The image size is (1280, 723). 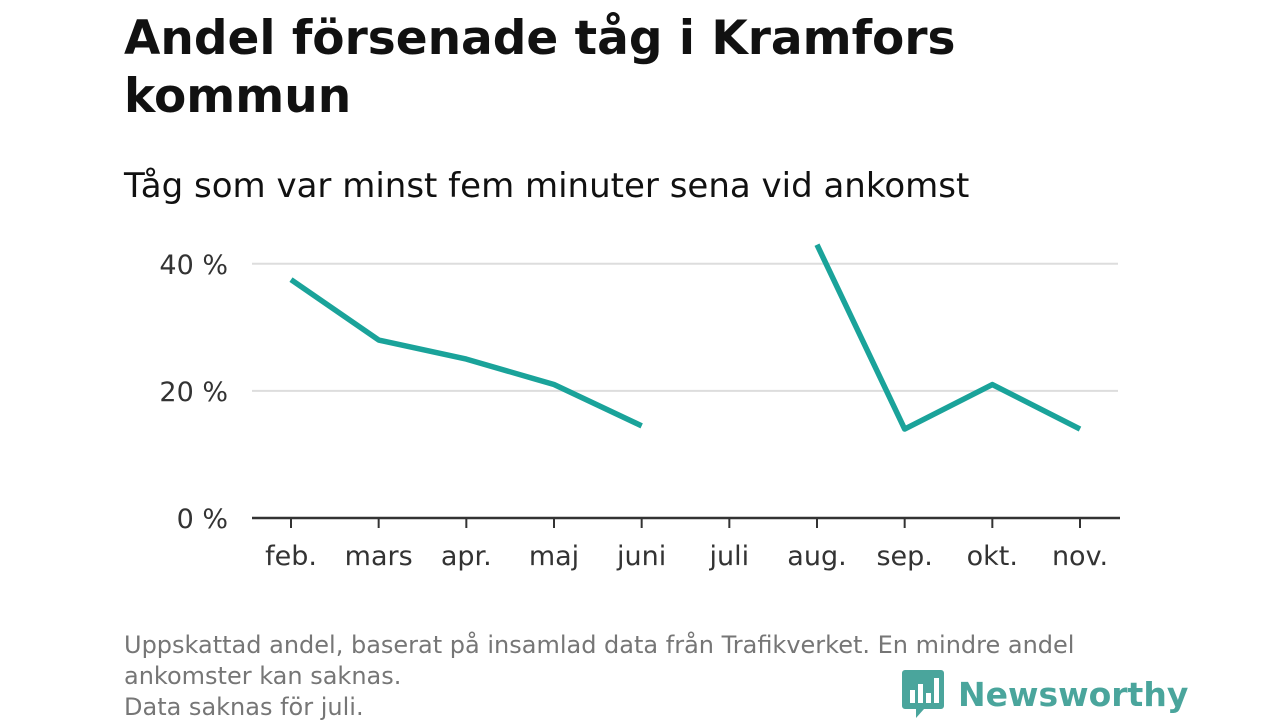 What do you see at coordinates (202, 519) in the screenshot?
I see `y-tick-label: 0 %` at bounding box center [202, 519].